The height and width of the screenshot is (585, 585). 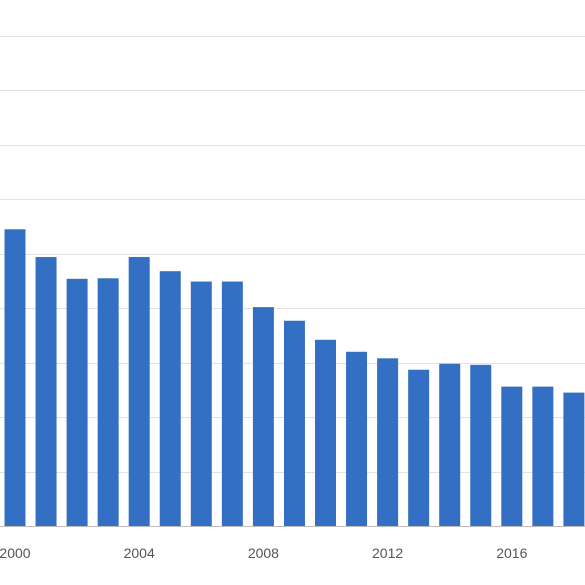 What do you see at coordinates (77, 402) in the screenshot?
I see `bar-2002` at bounding box center [77, 402].